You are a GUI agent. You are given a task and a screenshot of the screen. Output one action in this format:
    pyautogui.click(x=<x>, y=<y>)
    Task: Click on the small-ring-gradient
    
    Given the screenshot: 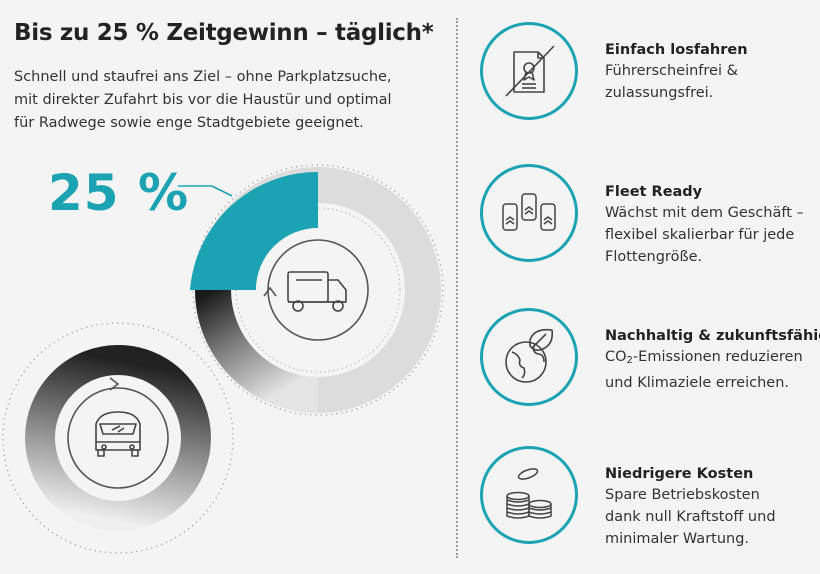 What is the action you would take?
    pyautogui.click(x=118, y=438)
    